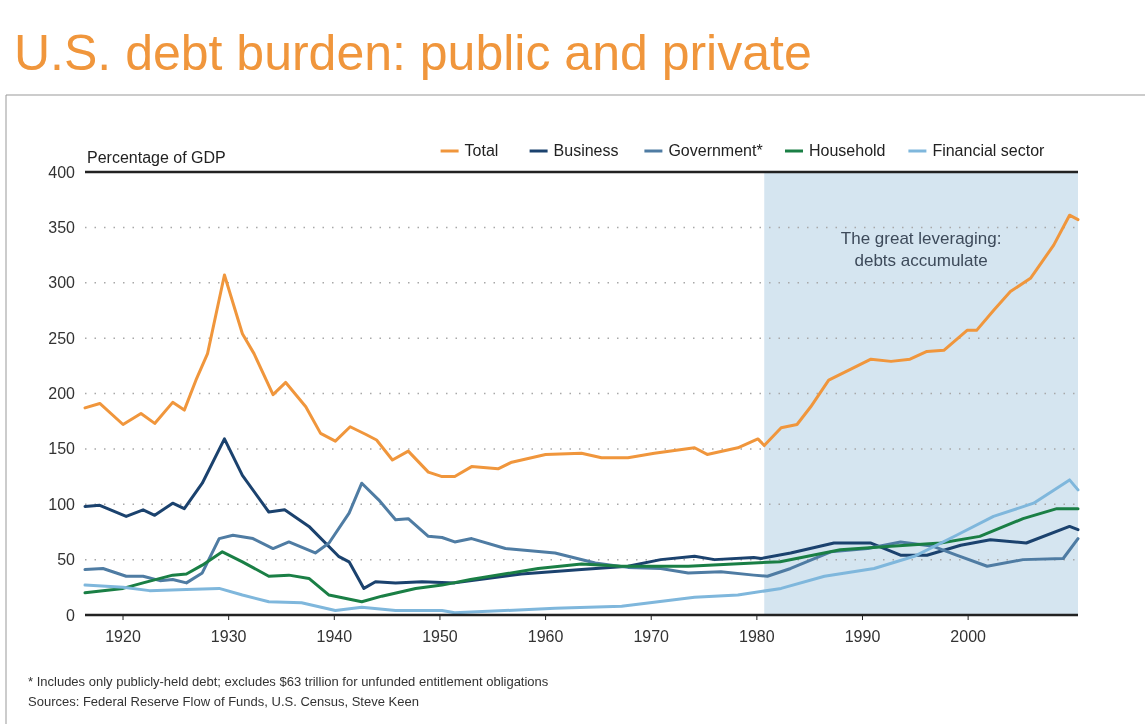  What do you see at coordinates (757, 636) in the screenshot?
I see `x-tick-label: 1980` at bounding box center [757, 636].